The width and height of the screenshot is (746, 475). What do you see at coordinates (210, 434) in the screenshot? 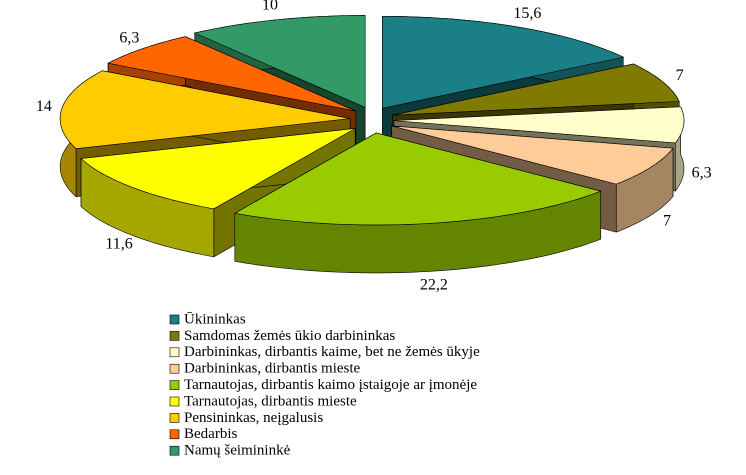
I see `legend-label: Bedarbis` at bounding box center [210, 434].